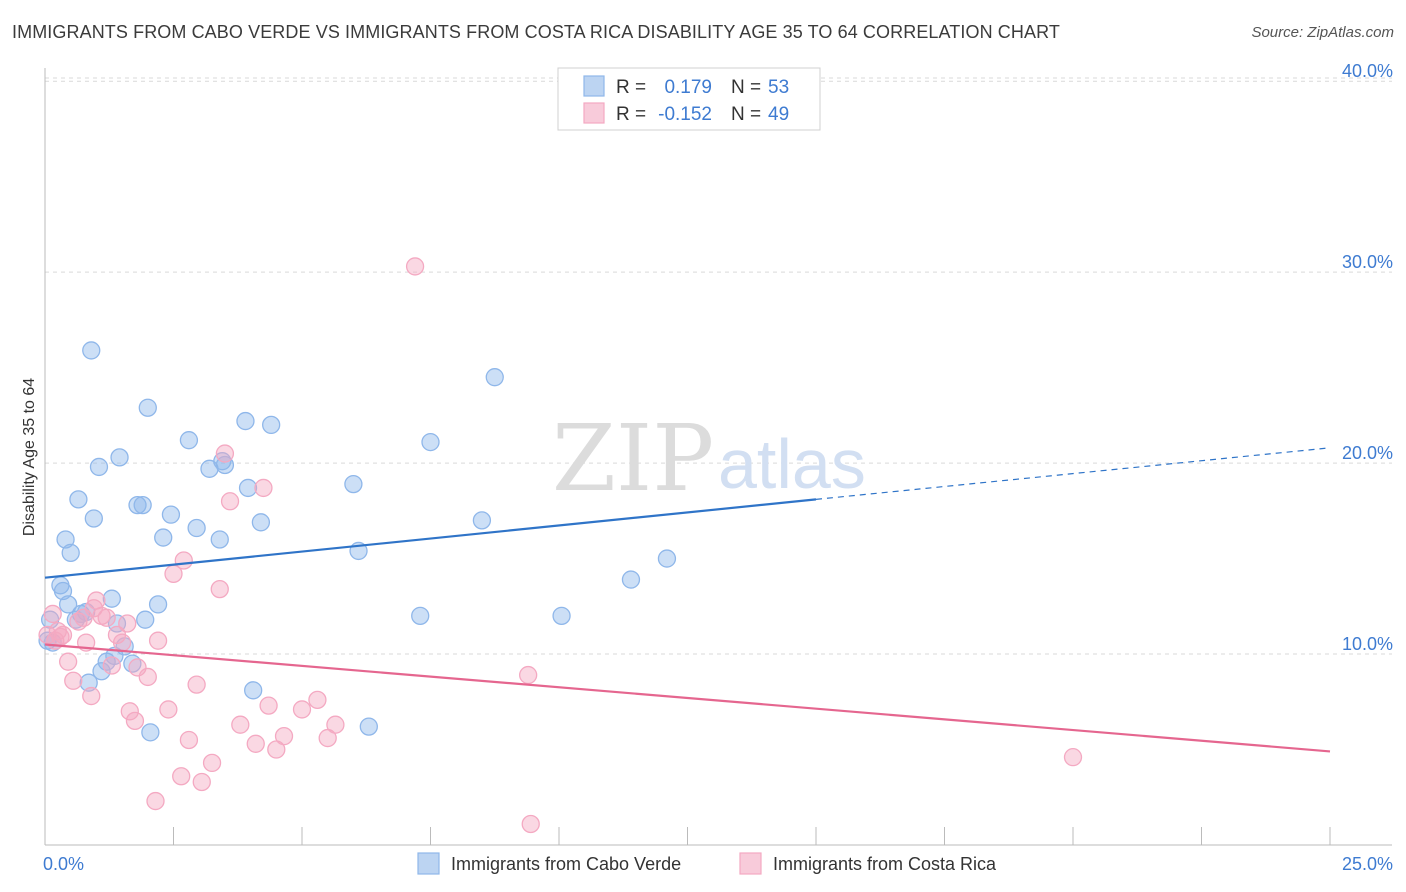 The width and height of the screenshot is (1406, 892). I want to click on legend-n-value: 49, so click(778, 114).